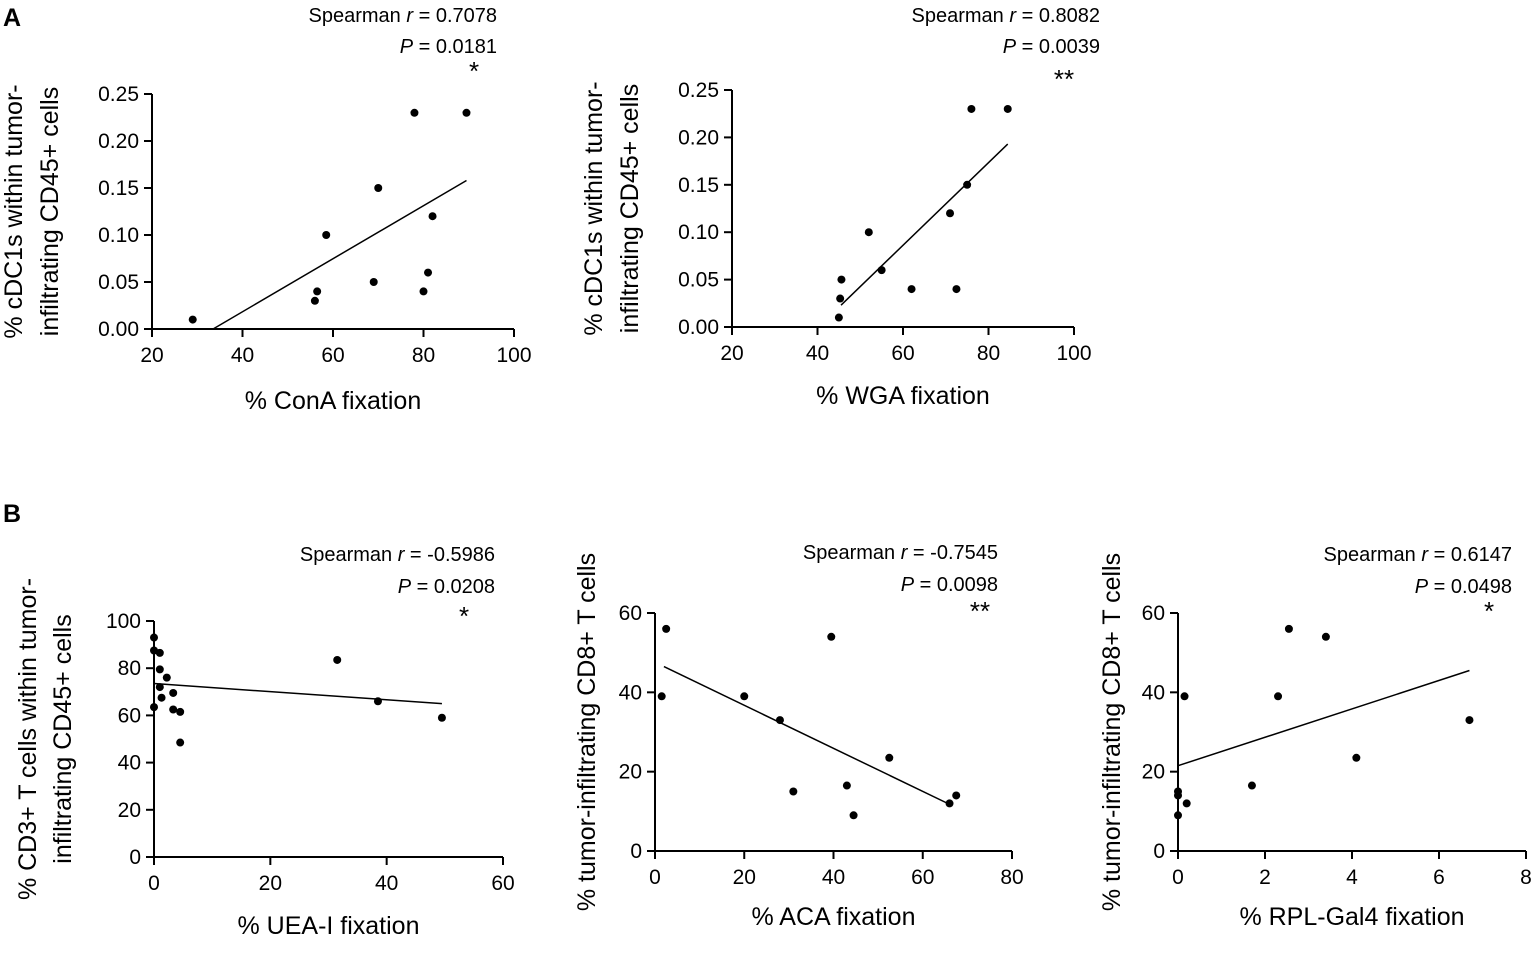 This screenshot has width=1538, height=966. I want to click on spearman-r-label: Spearman r = -0.5986, so click(397, 555).